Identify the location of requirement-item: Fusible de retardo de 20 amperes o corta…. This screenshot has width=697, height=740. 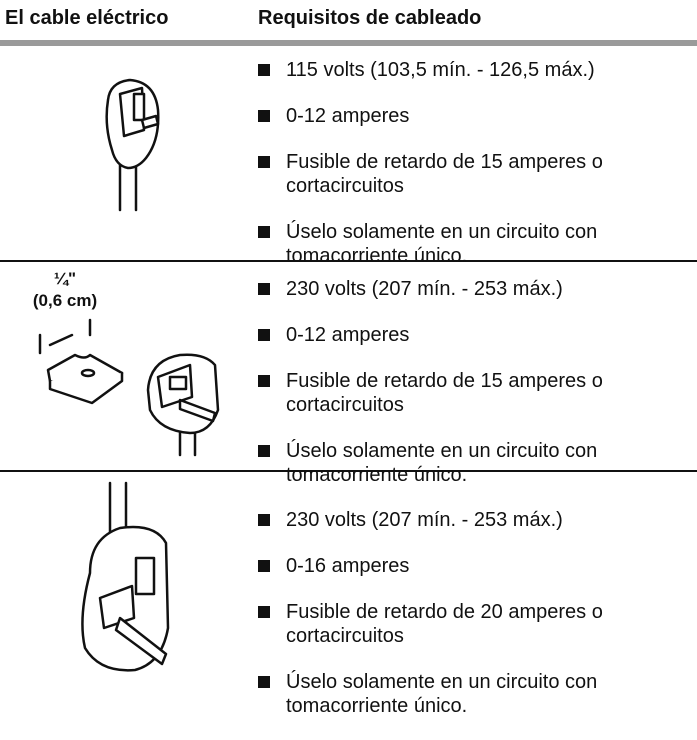
(473, 624).